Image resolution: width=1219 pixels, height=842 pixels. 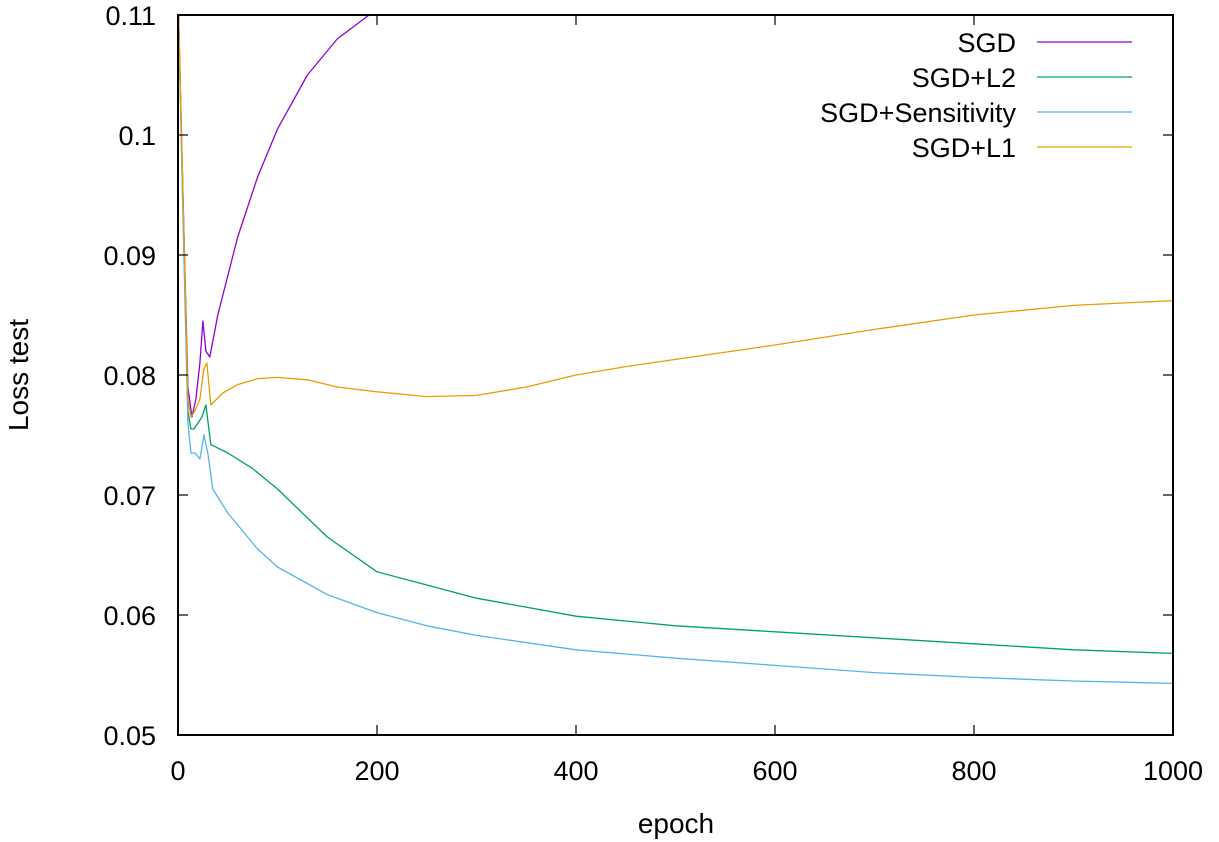 What do you see at coordinates (676, 823) in the screenshot?
I see `x-axis-title: epoch` at bounding box center [676, 823].